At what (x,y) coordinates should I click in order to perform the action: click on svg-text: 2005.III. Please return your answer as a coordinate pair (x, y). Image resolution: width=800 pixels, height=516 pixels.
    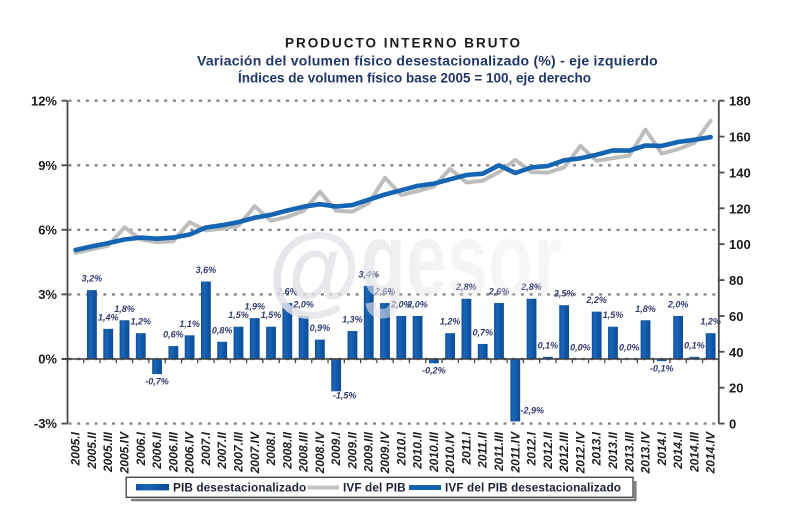
    Looking at the image, I should click on (108, 452).